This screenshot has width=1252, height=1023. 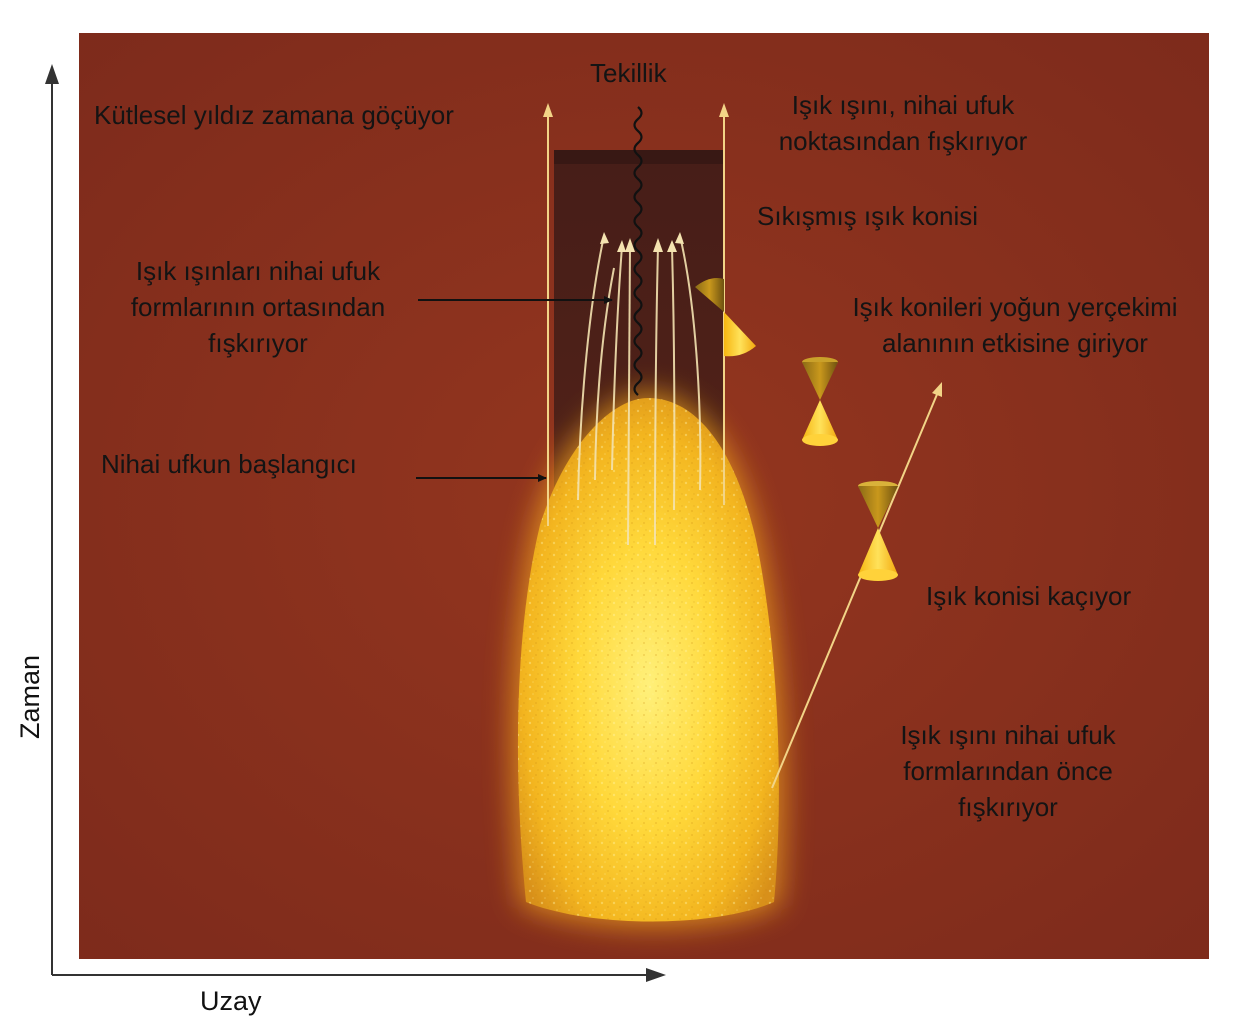 I want to click on light-cone-compressed, so click(x=725, y=317).